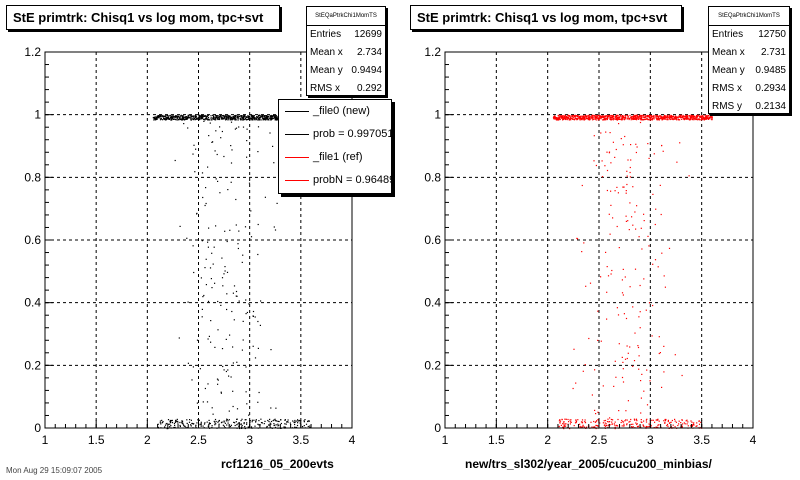 Image resolution: width=800 pixels, height=480 pixels. I want to click on legend-label: _file0 (new), so click(341, 111).